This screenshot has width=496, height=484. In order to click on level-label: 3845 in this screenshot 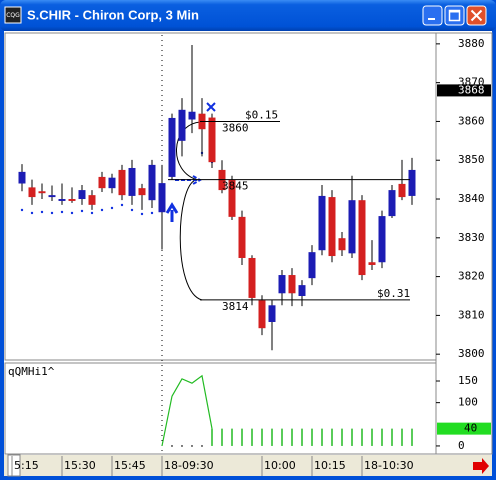, I will do `click(235, 186)`.